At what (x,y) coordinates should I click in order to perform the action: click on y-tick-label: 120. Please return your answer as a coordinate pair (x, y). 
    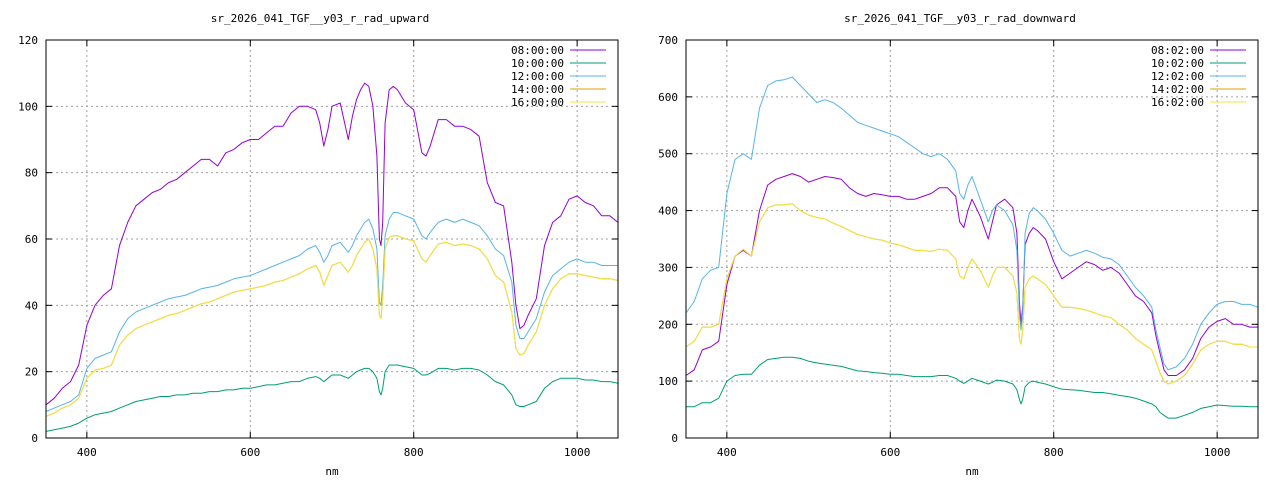
    Looking at the image, I should click on (28, 40).